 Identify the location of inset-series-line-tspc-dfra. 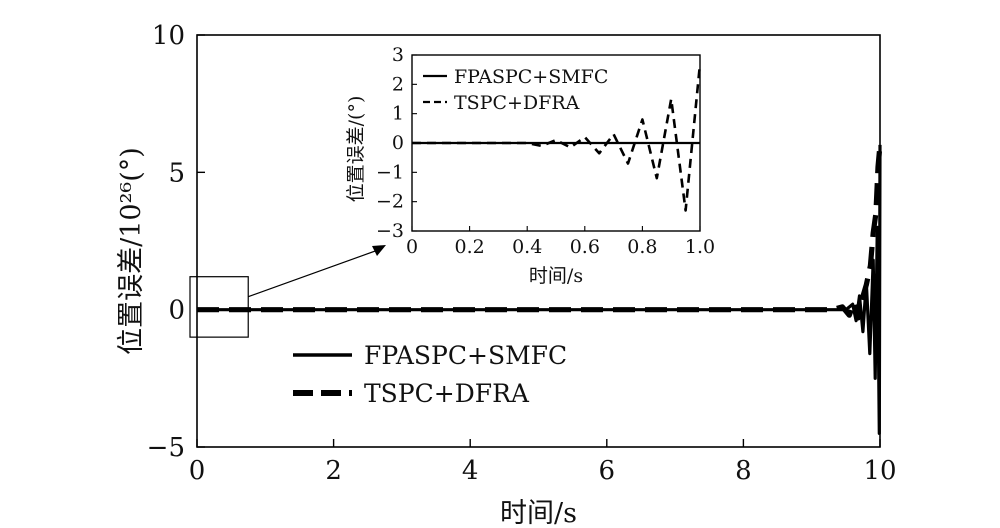
(557, 137).